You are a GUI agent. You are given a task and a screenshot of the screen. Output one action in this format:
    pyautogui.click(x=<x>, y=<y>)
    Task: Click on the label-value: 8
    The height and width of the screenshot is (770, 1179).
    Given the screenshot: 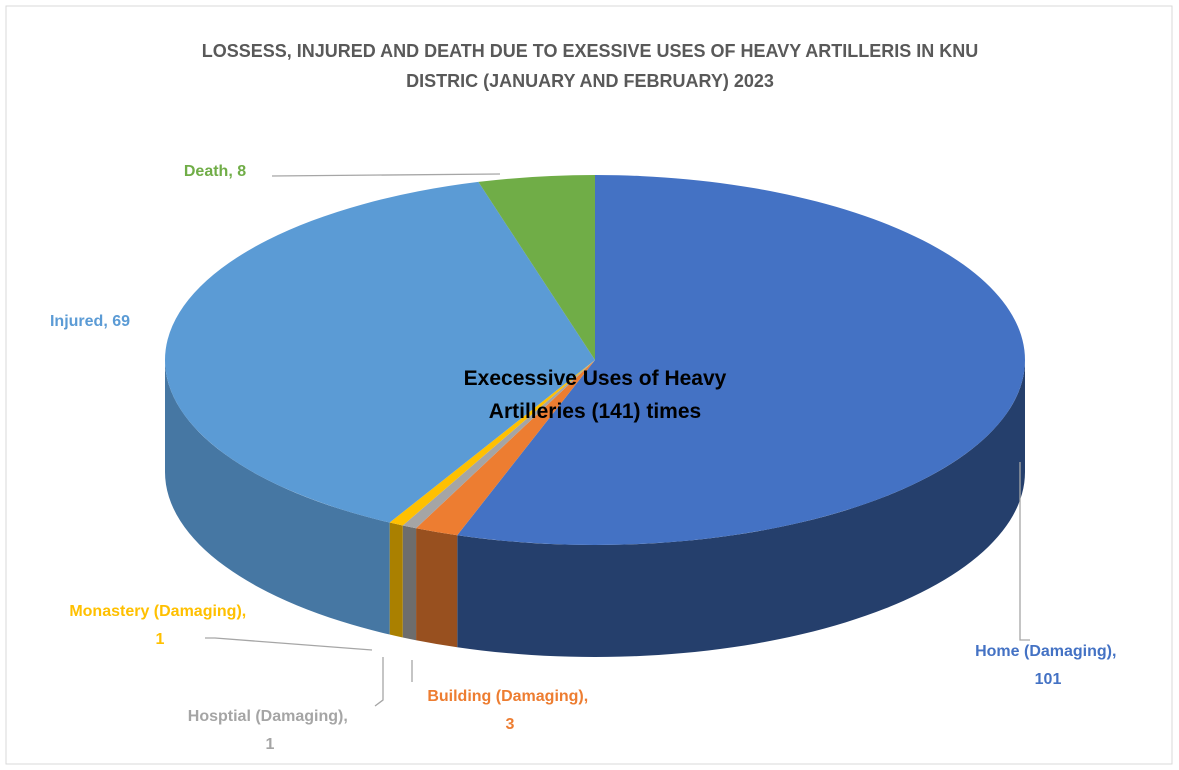 What is the action you would take?
    pyautogui.click(x=241, y=171)
    